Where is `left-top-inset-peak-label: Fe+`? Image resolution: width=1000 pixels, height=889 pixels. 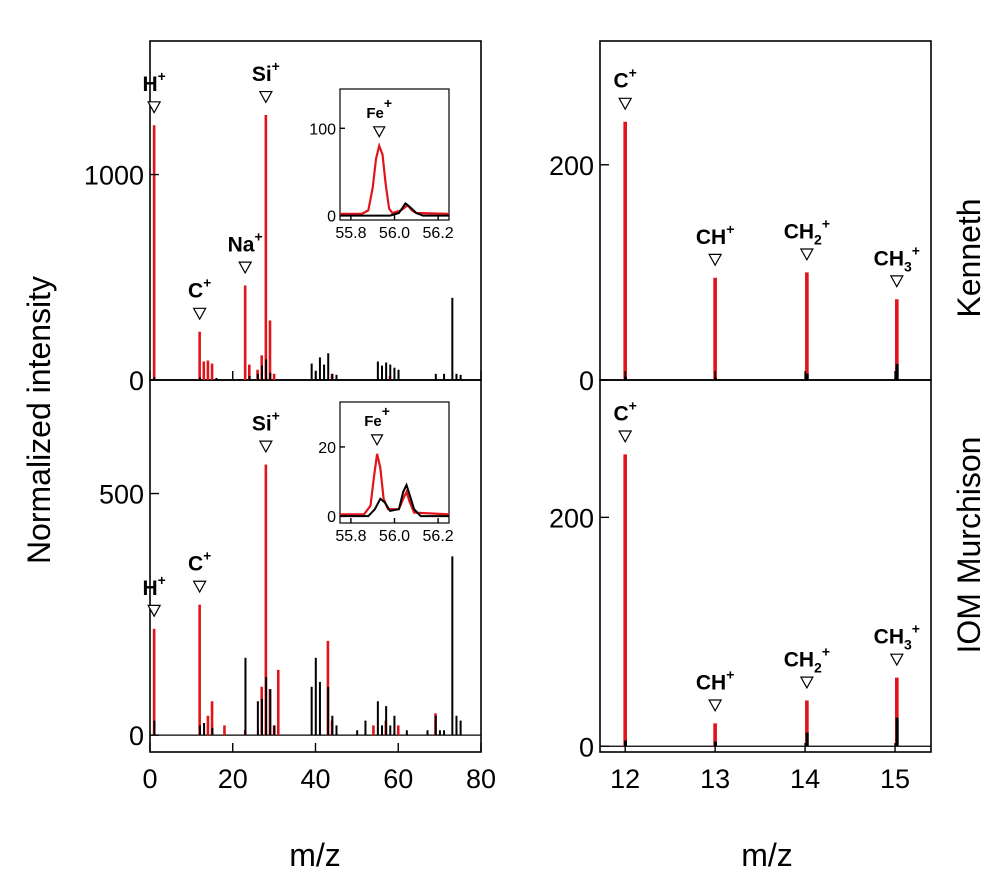
left-top-inset-peak-label: Fe+ is located at coordinates (379, 108).